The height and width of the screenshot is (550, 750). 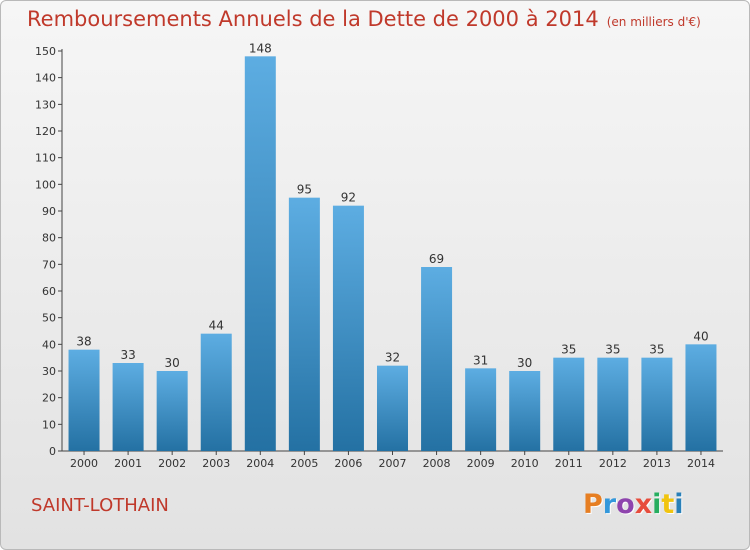 I want to click on y-tick-label: 130, so click(x=45, y=104).